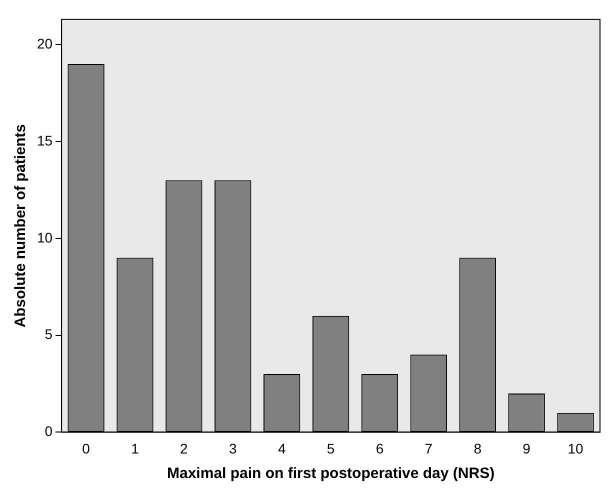  Describe the element at coordinates (21, 226) in the screenshot. I see `y-axis-title: Absolute number of patients` at that location.